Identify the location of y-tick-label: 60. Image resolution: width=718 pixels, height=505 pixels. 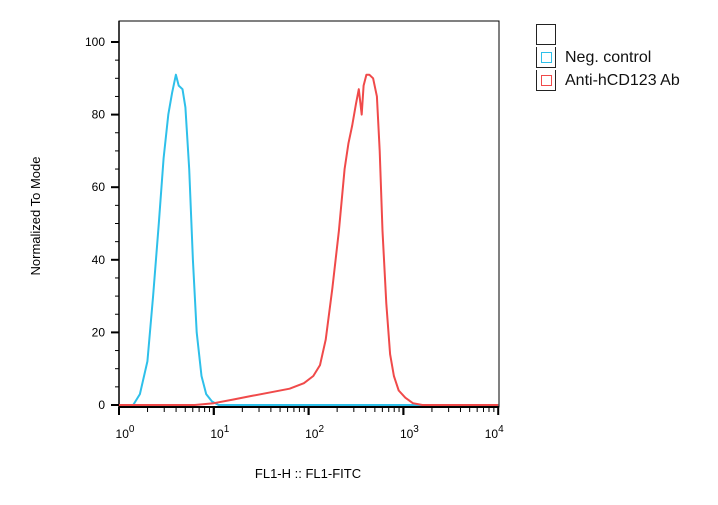
(99, 187).